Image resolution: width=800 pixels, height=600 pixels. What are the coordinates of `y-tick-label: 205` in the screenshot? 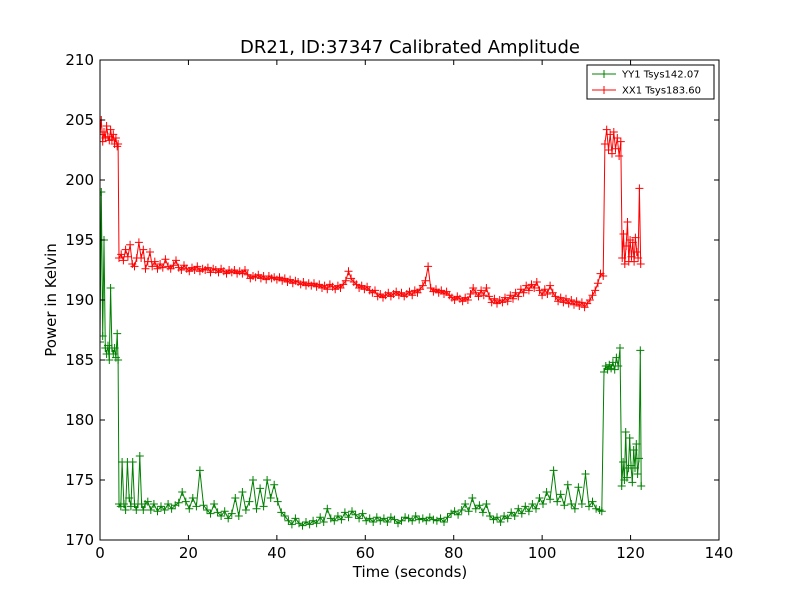 It's located at (79, 120).